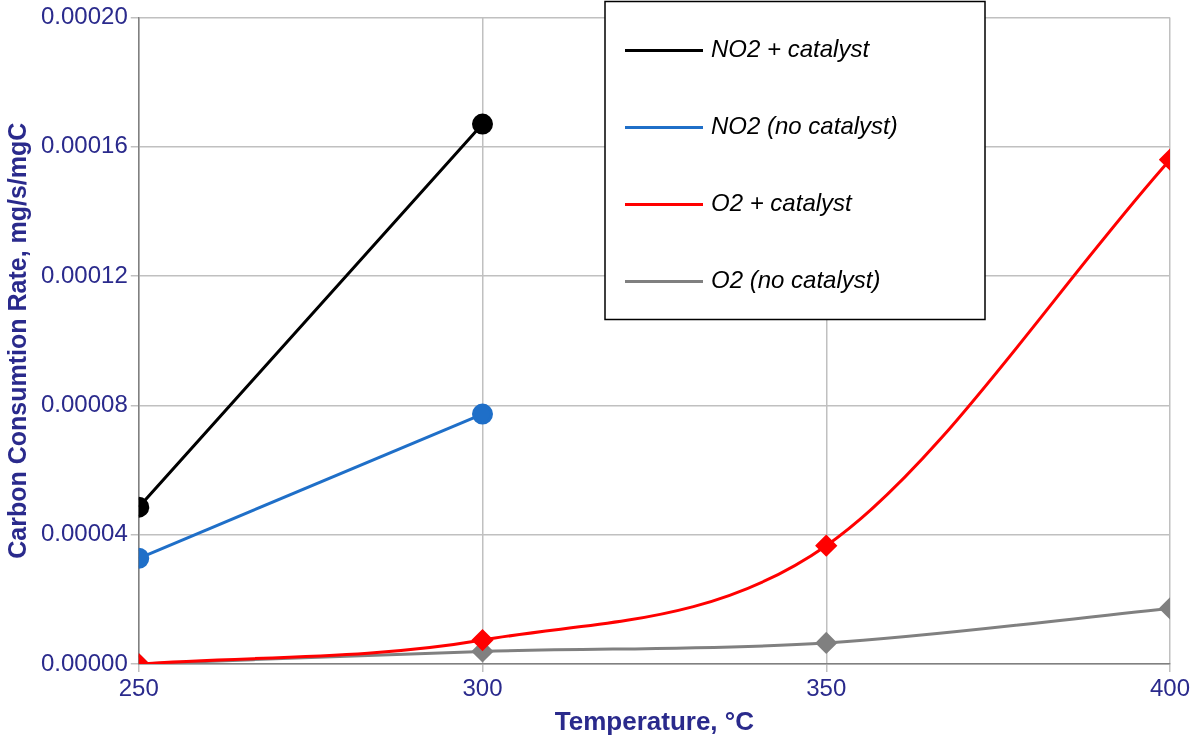 The width and height of the screenshot is (1200, 738). Describe the element at coordinates (796, 280) in the screenshot. I see `legend-label: O2 (no catalyst)` at that location.